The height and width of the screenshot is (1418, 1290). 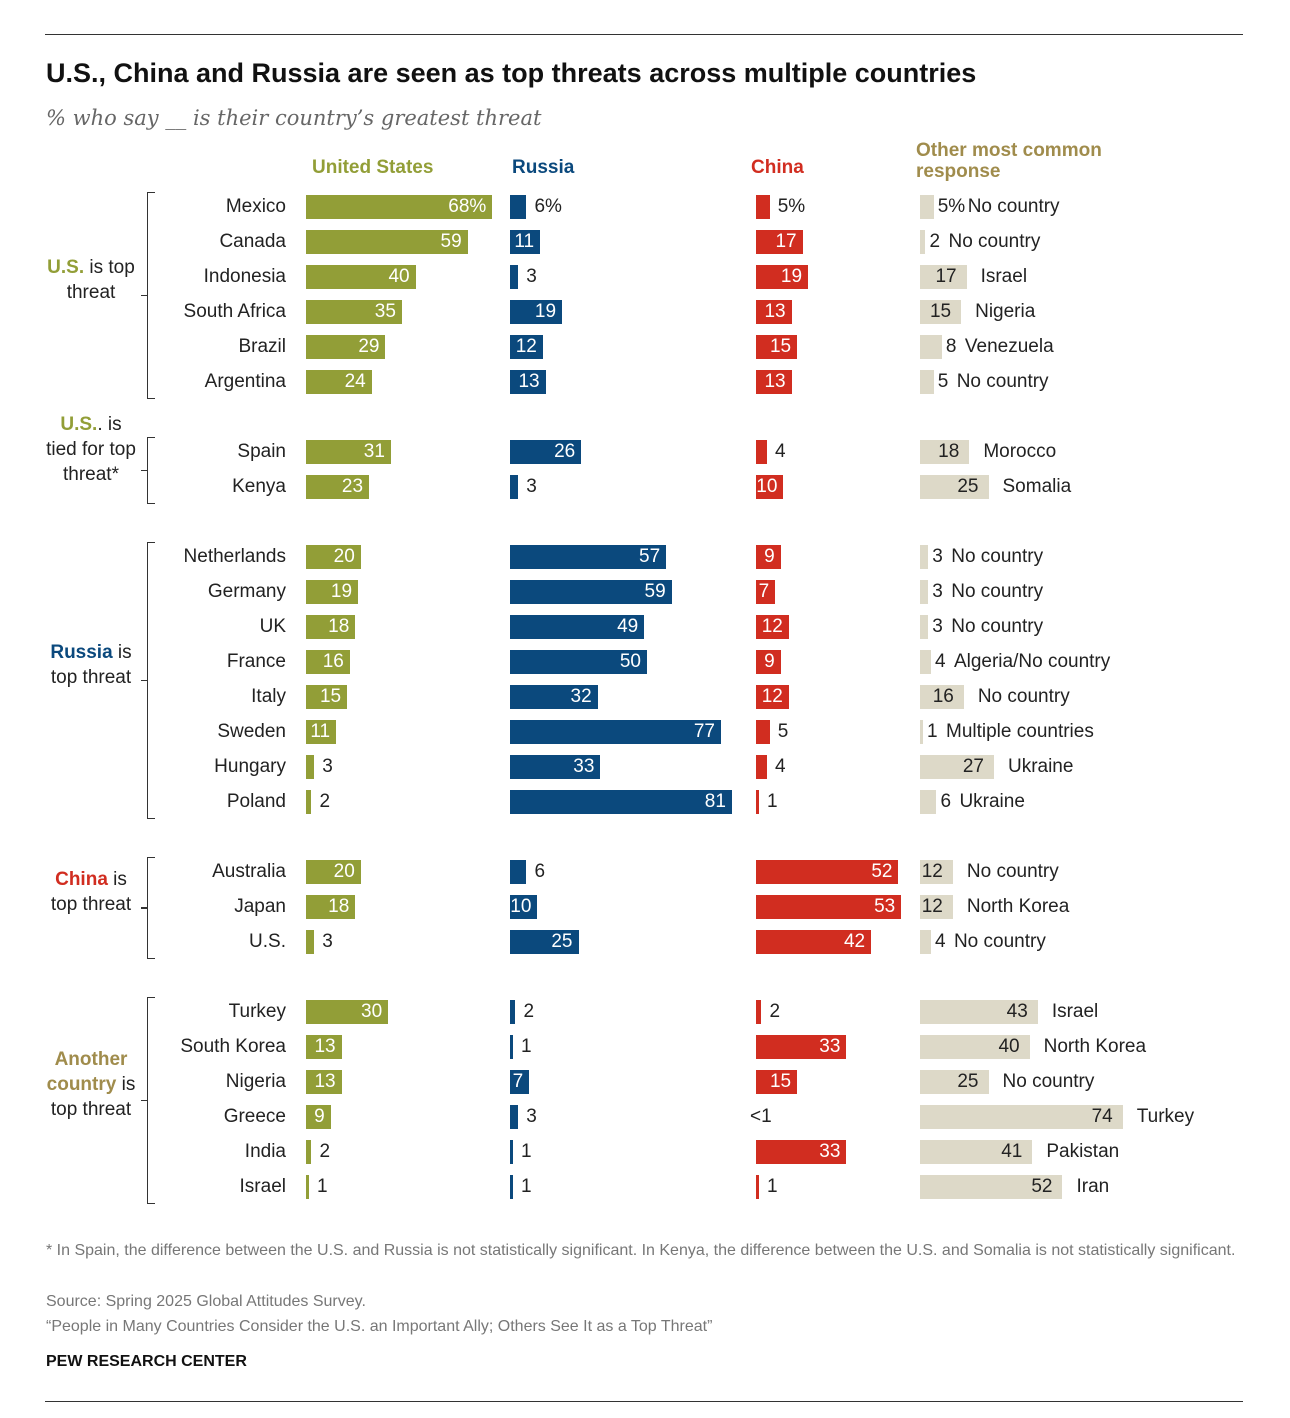 I want to click on value-label-china: 9, so click(x=769, y=556).